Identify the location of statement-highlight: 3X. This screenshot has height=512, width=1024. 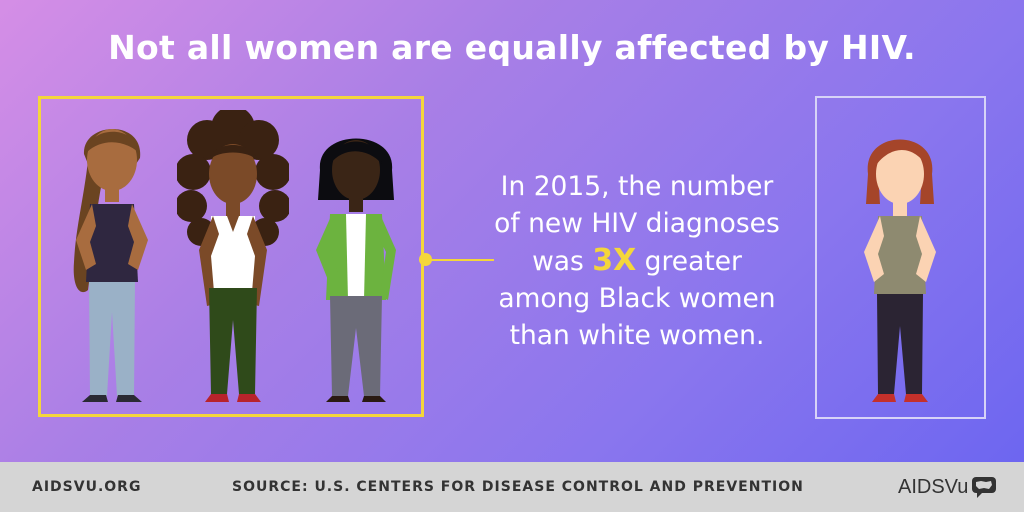
(614, 260).